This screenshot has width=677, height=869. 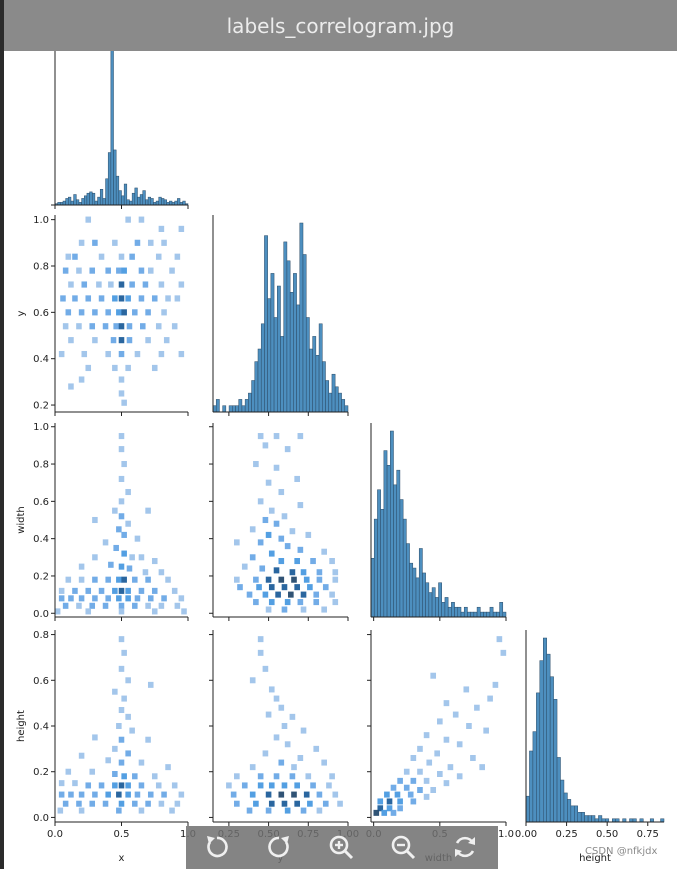 I want to click on x-tick-label: 0.50, so click(x=607, y=834).